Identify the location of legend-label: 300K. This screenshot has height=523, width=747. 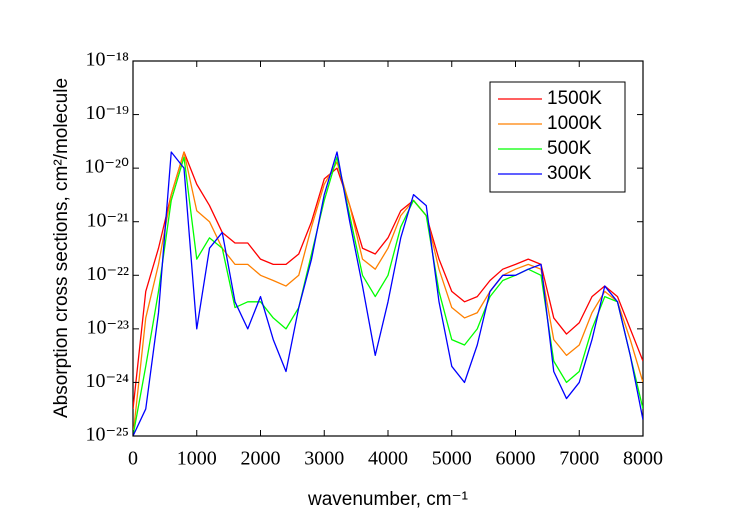
(569, 173).